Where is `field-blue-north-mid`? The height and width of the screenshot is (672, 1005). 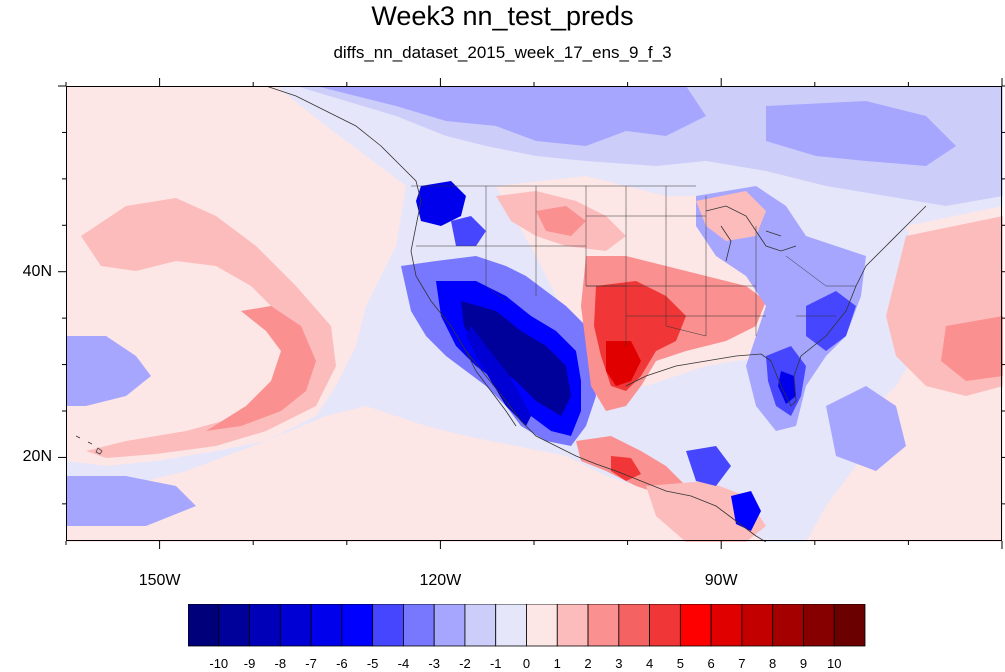 field-blue-north-mid is located at coordinates (511, 116).